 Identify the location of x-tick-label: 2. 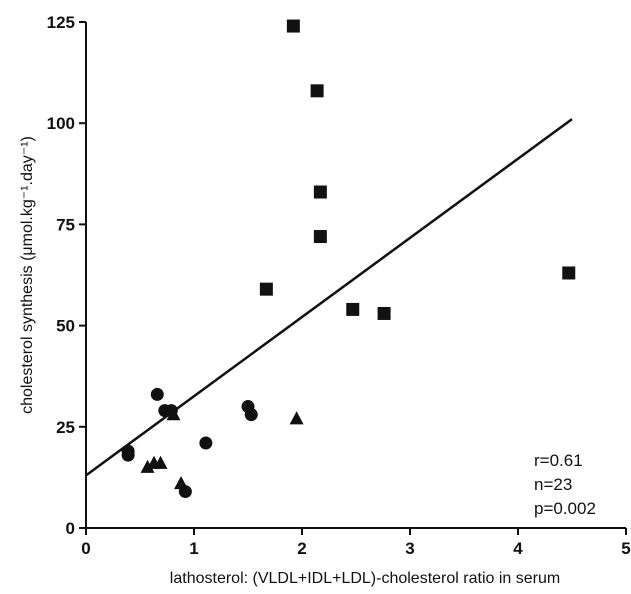
(301, 548).